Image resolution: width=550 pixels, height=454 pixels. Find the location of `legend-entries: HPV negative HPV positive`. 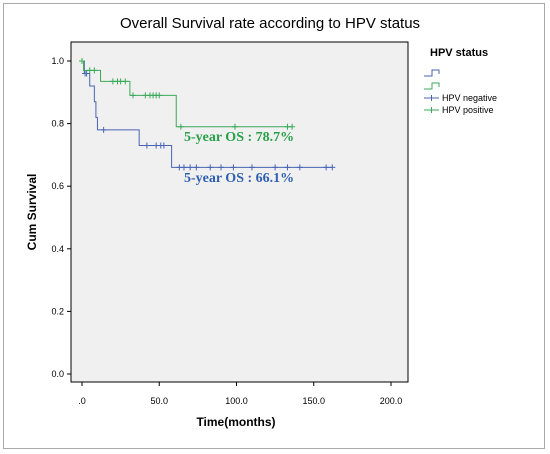

legend-entries: HPV negative HPV positive is located at coordinates (460, 92).